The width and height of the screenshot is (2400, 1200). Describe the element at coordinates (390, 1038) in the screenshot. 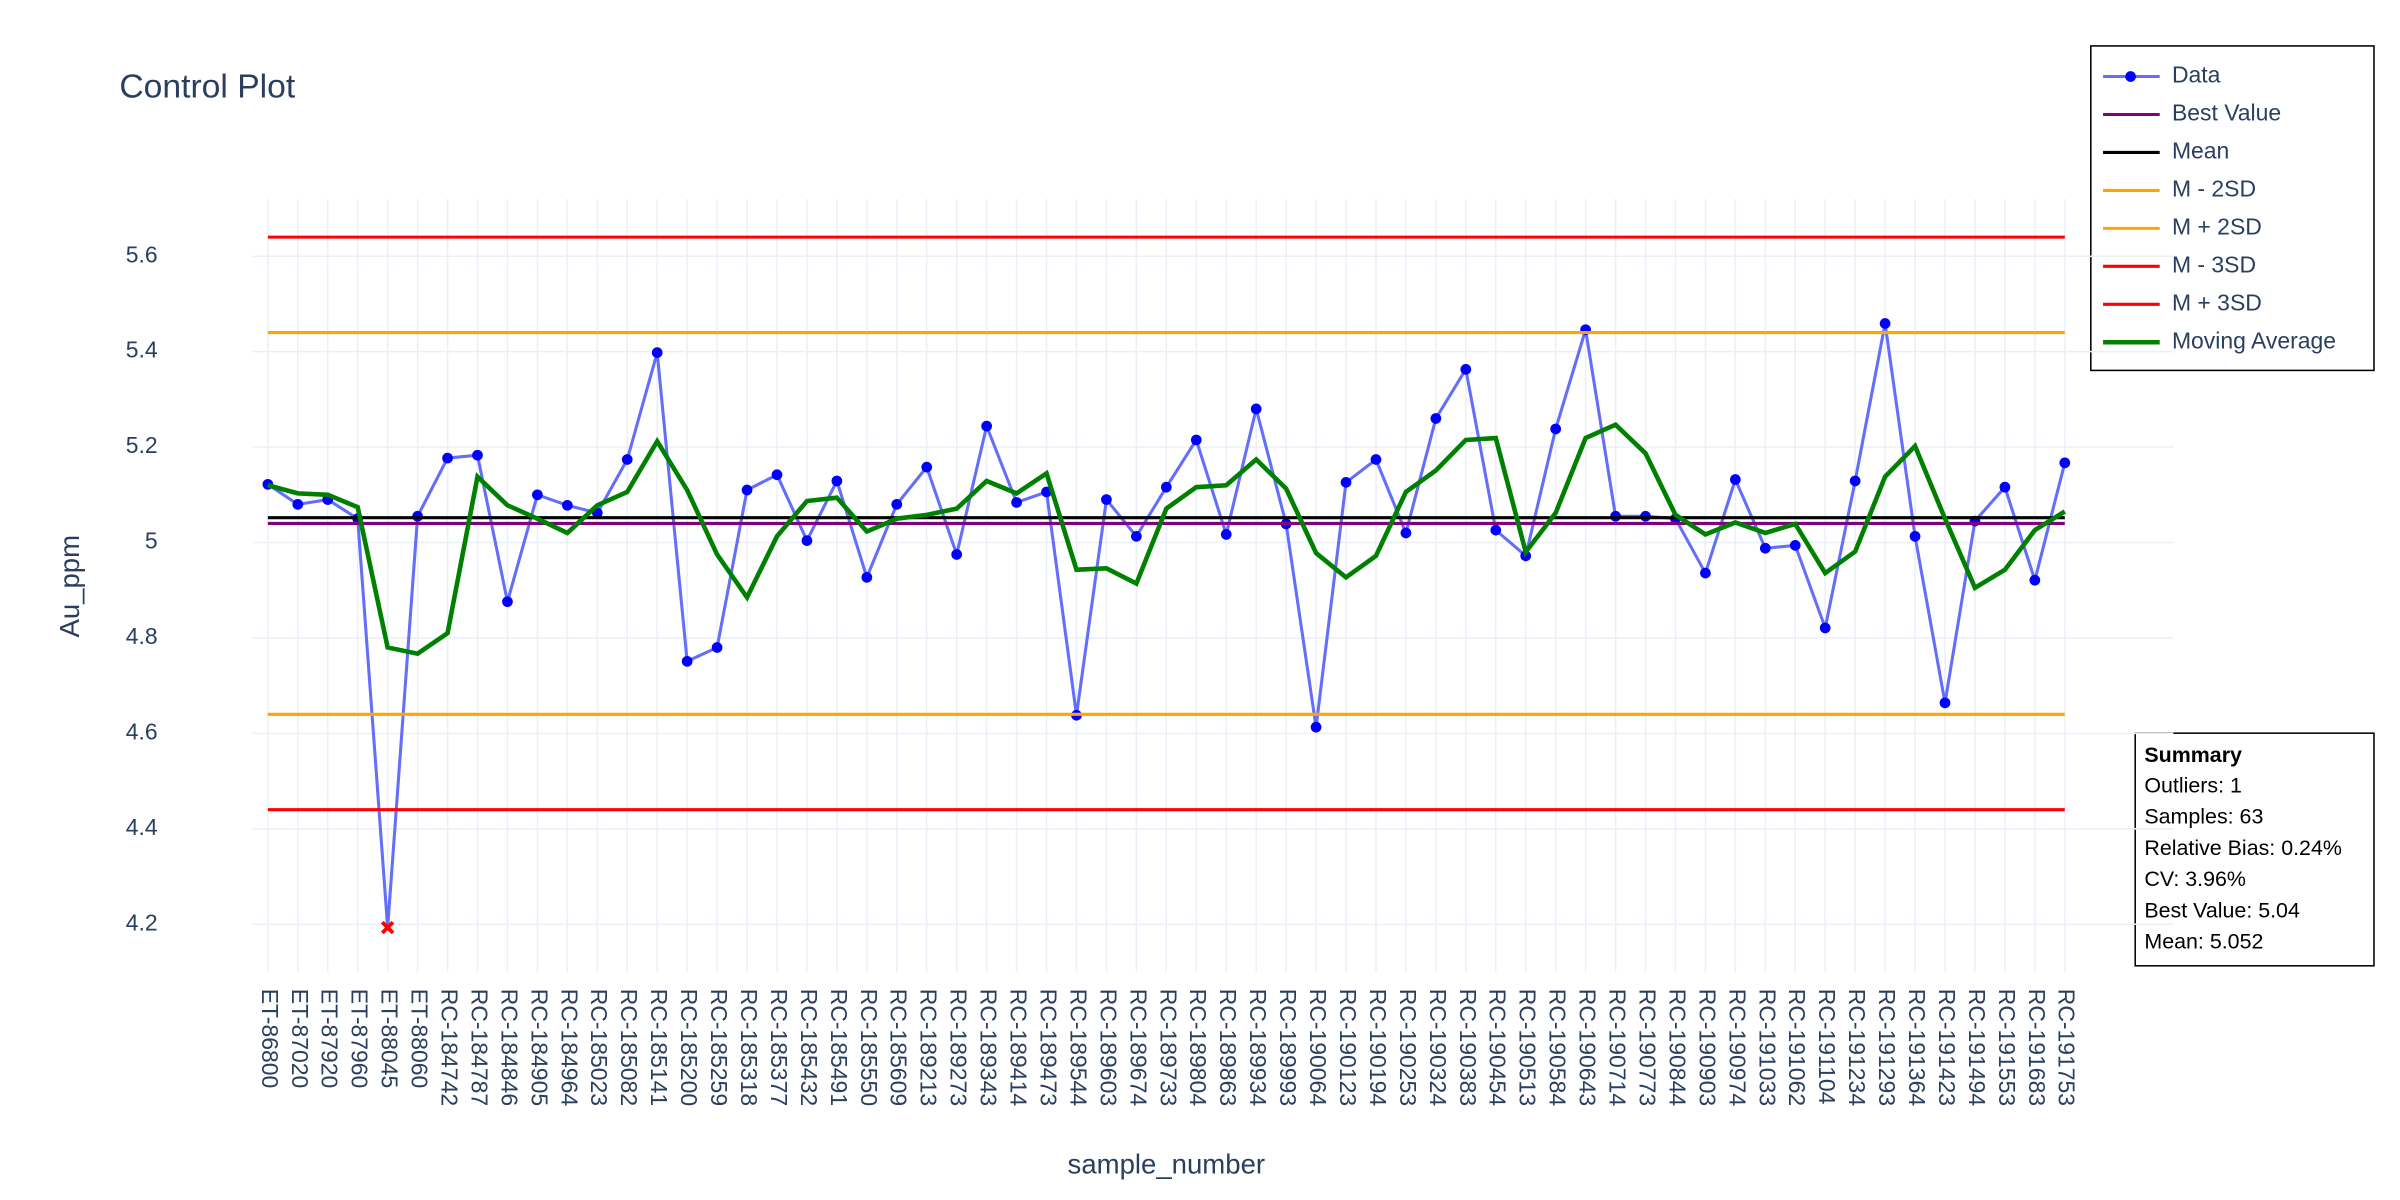

I see `x-tick-label: ET-88045` at that location.